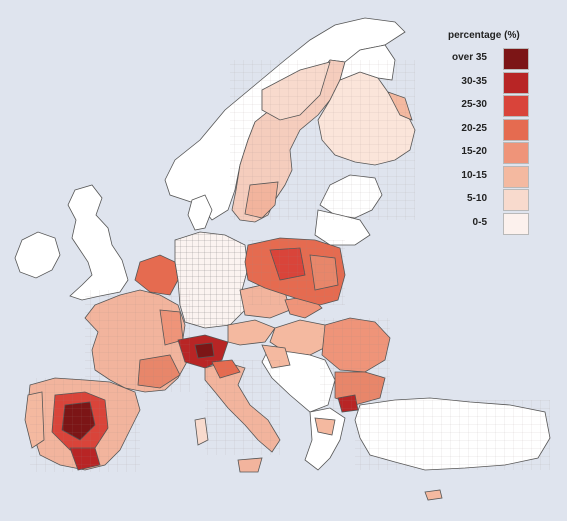 The width and height of the screenshot is (567, 521). What do you see at coordinates (474, 128) in the screenshot?
I see `legend-item-label: 20-25` at bounding box center [474, 128].